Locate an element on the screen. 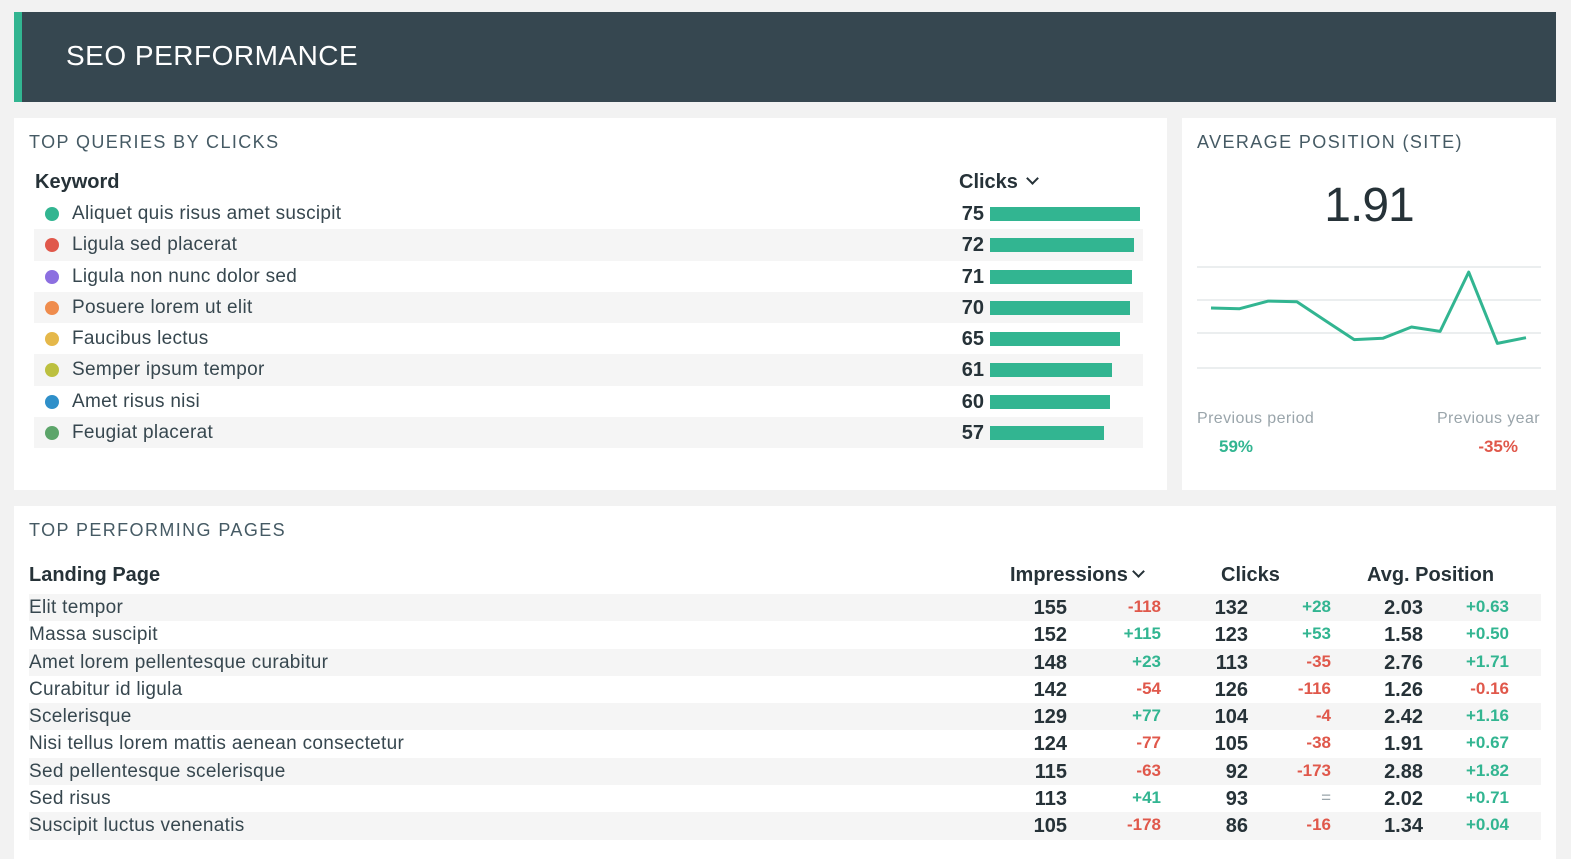 The height and width of the screenshot is (859, 1571). avg-position-delta: -0.16 is located at coordinates (1489, 688).